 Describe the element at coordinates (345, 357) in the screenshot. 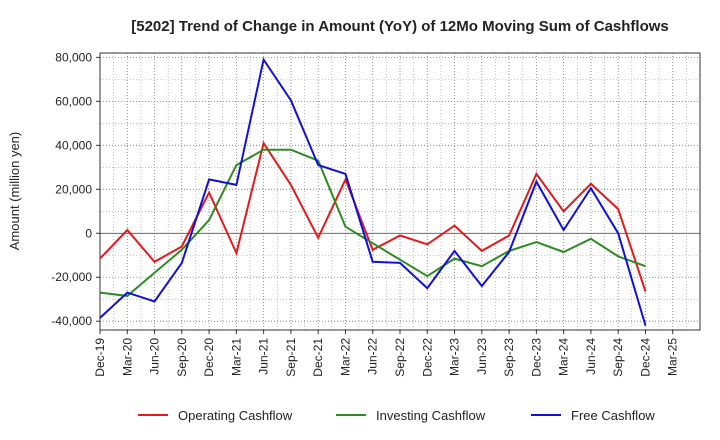

I see `x-tick-label: Mar-22` at that location.